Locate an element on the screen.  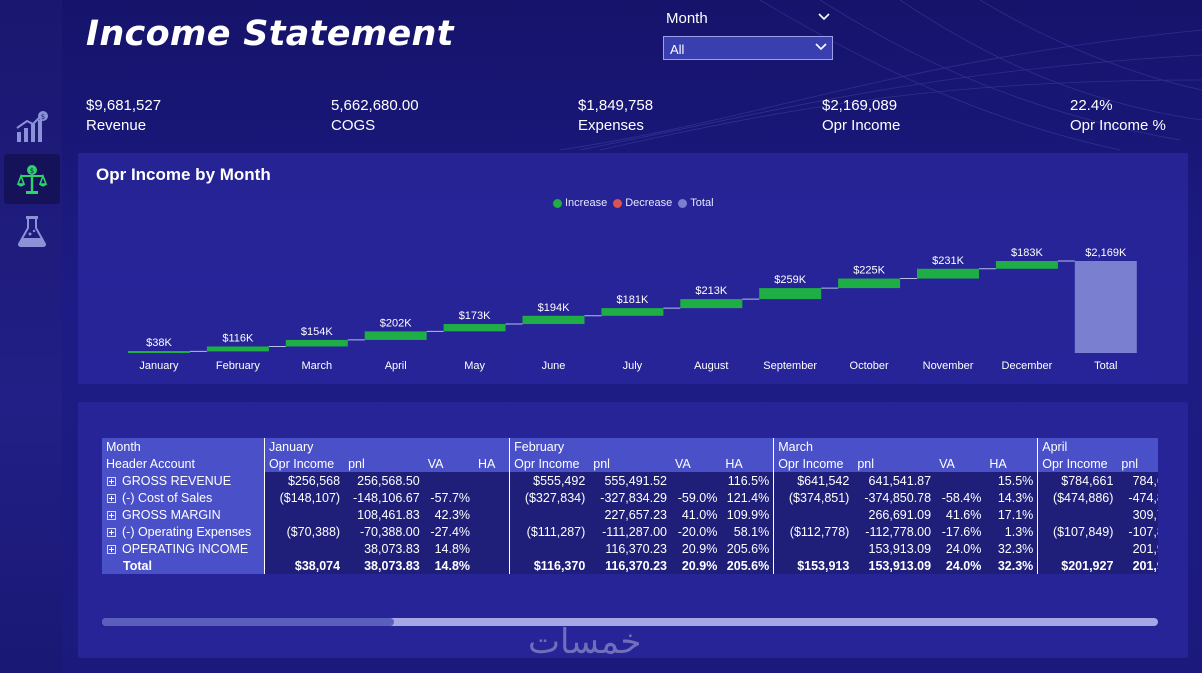
x-tick-label: April is located at coordinates (396, 366).